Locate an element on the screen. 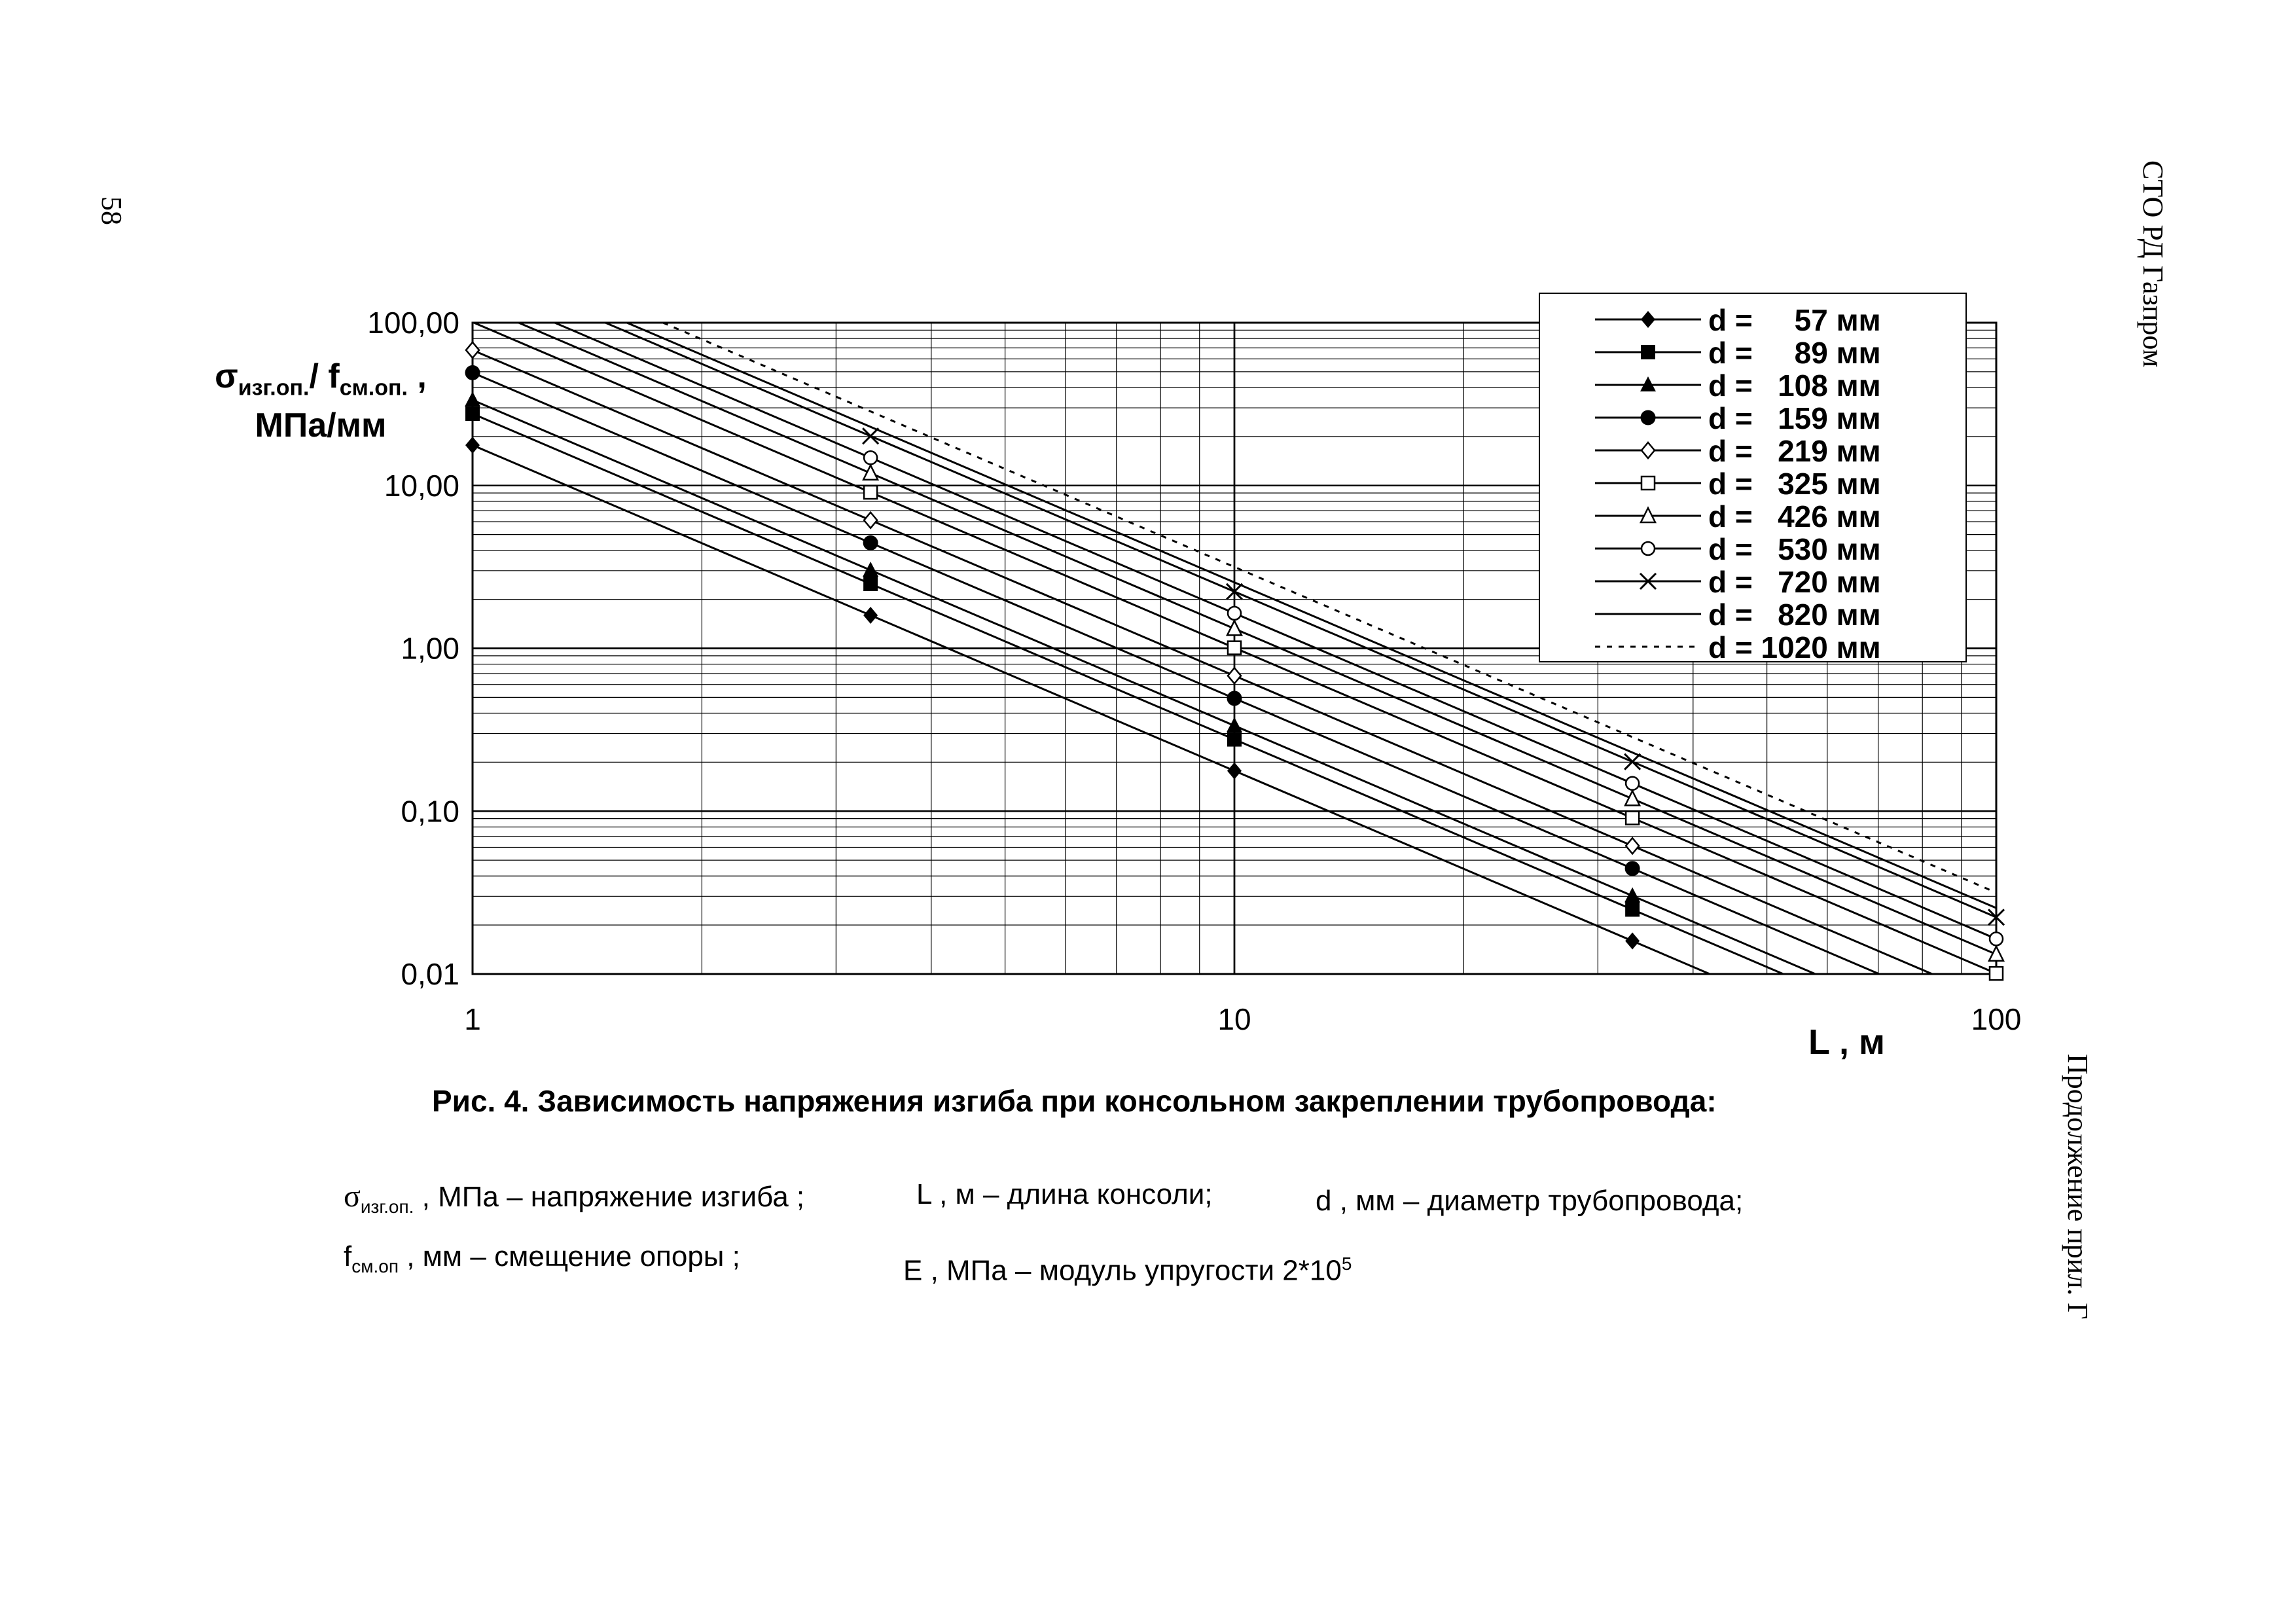 Image resolution: width=2296 pixels, height=1624 pixels. legend-entry-label: d = 530 мм is located at coordinates (1794, 549).